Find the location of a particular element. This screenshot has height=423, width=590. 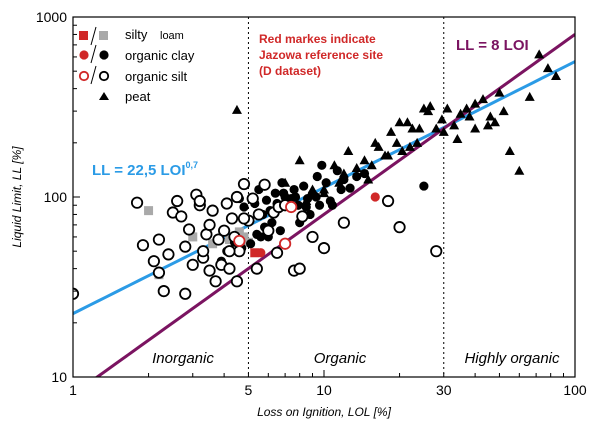

legend-marker-organic-clay-red-circle is located at coordinates (84, 55).